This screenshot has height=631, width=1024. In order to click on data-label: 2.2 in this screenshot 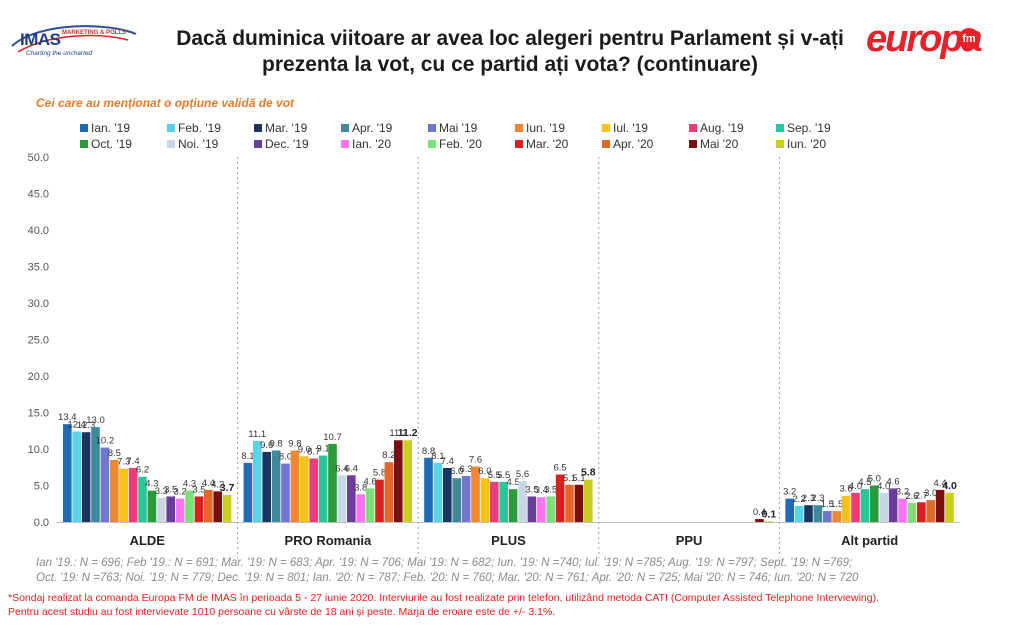, I will do `click(798, 499)`.